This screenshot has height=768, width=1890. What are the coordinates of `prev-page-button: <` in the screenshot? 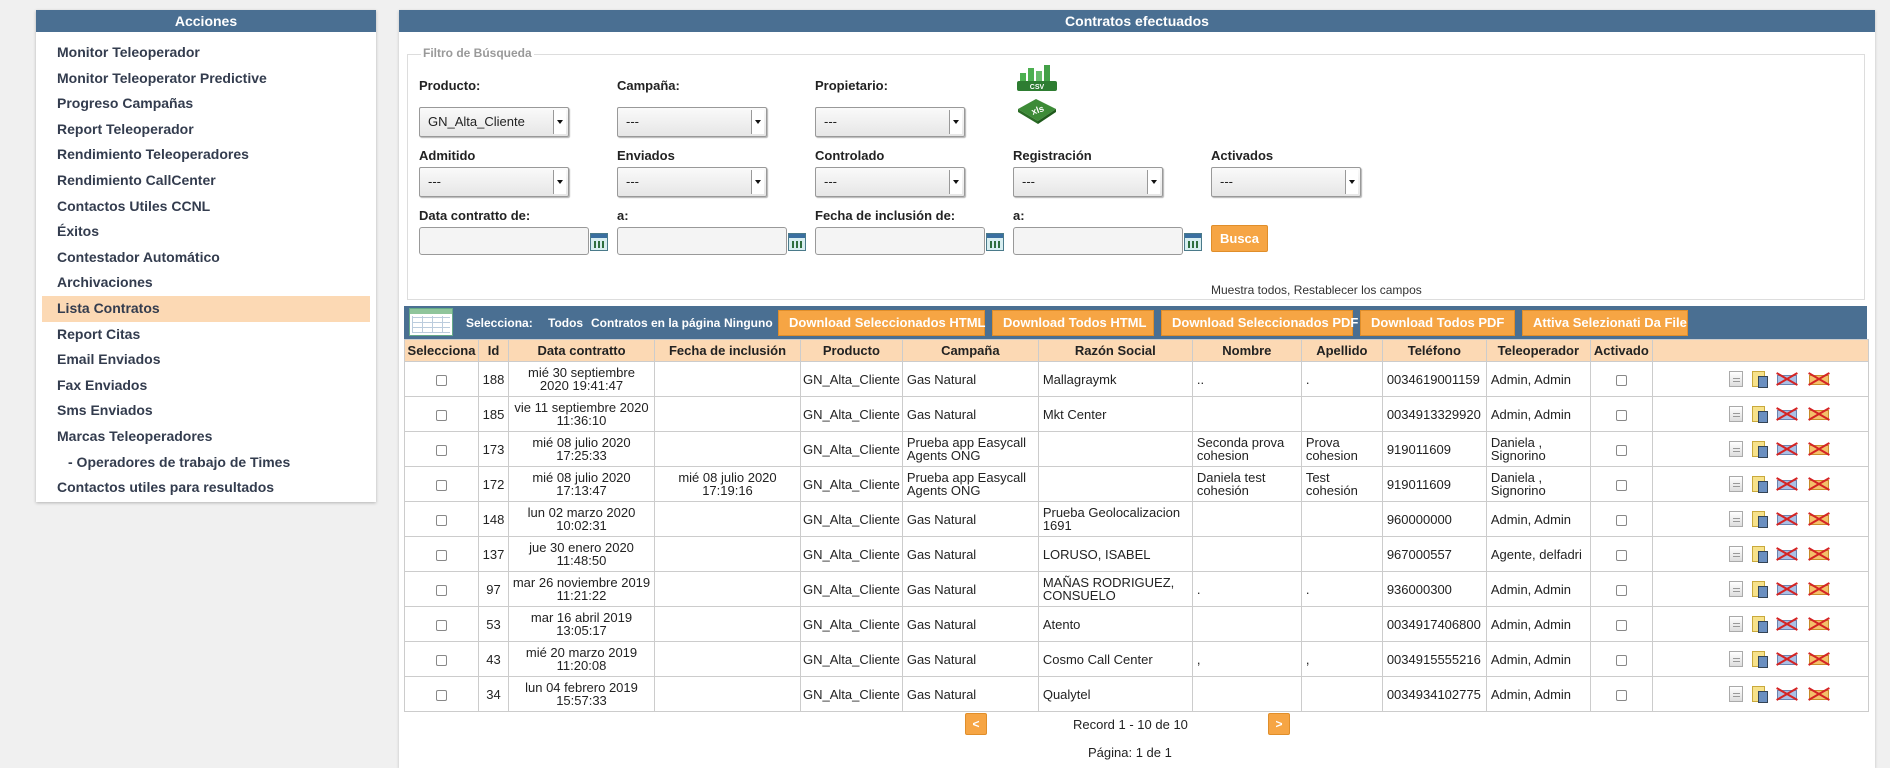 It's located at (976, 724).